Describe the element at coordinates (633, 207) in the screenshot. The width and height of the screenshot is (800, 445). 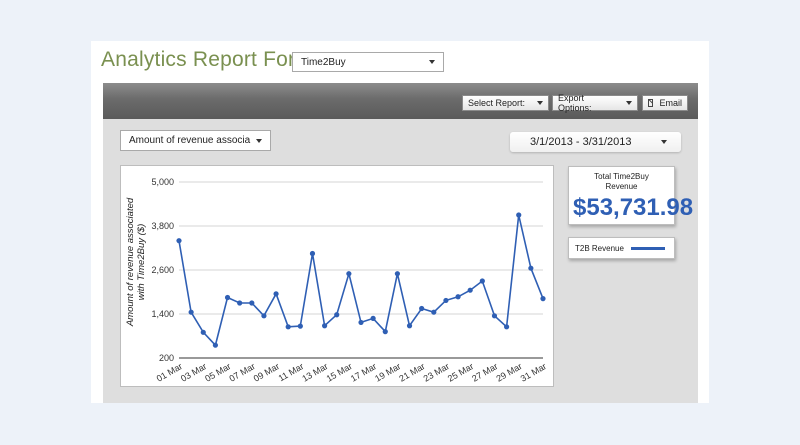
I see `total-revenue-value: $53,731.98` at that location.